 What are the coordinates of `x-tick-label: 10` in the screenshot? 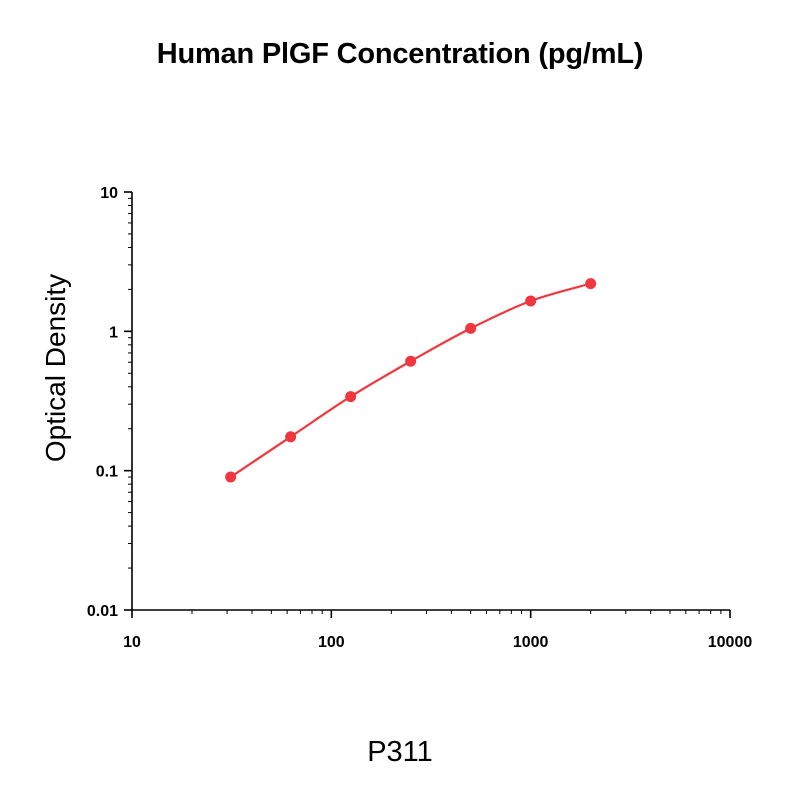 It's located at (132, 642).